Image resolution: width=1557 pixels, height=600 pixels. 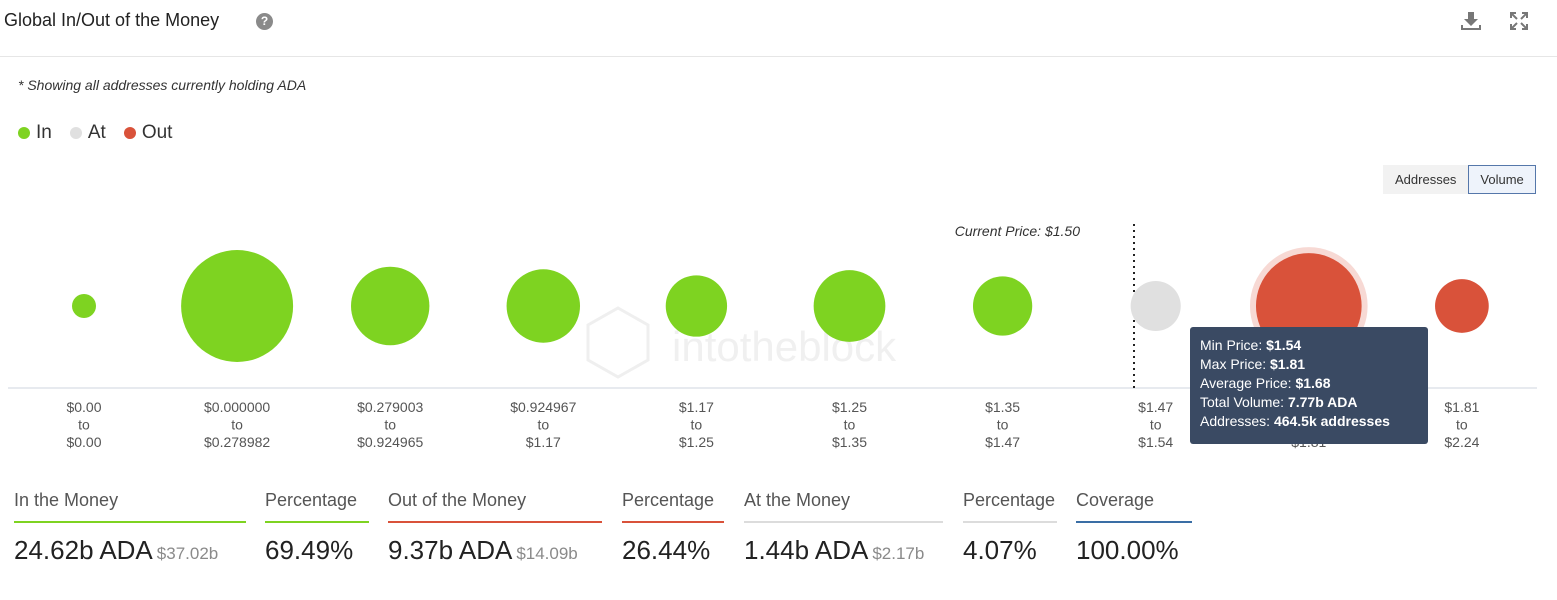 What do you see at coordinates (1502, 179) in the screenshot?
I see `volume-toggle-button: Volume` at bounding box center [1502, 179].